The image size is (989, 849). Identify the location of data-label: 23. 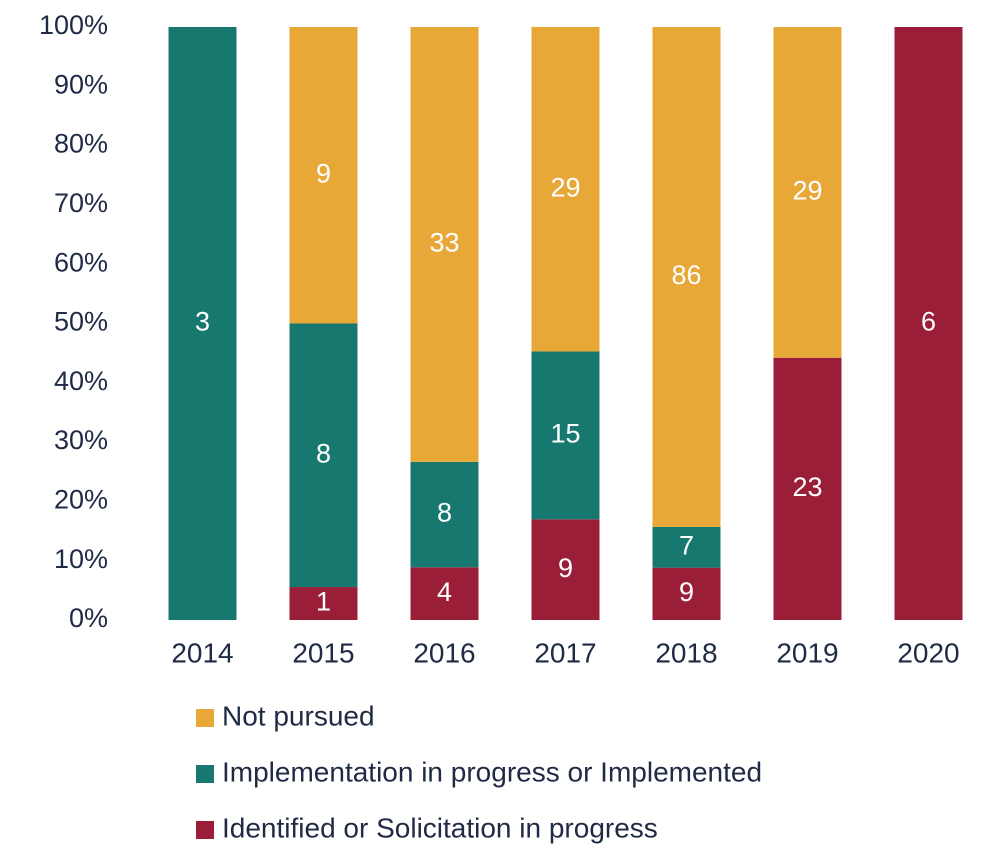
(807, 487).